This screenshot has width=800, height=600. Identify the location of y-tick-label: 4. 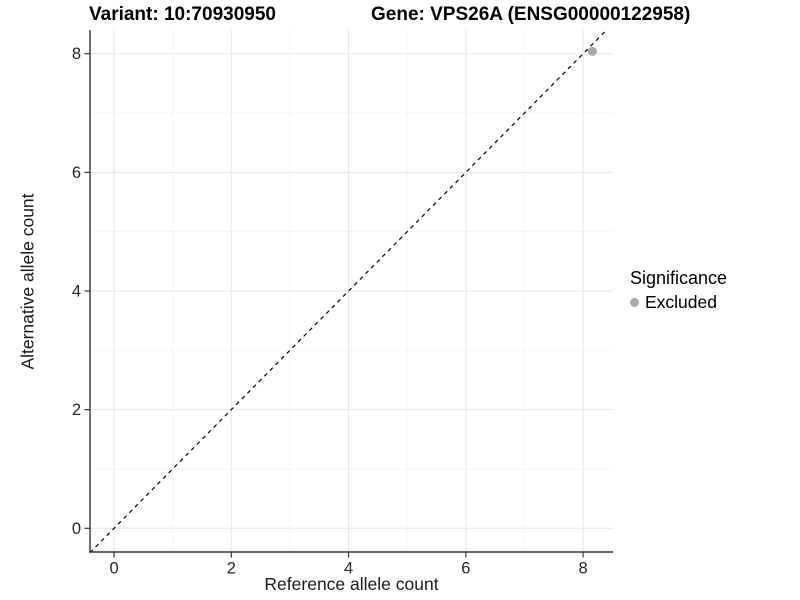
(76, 292).